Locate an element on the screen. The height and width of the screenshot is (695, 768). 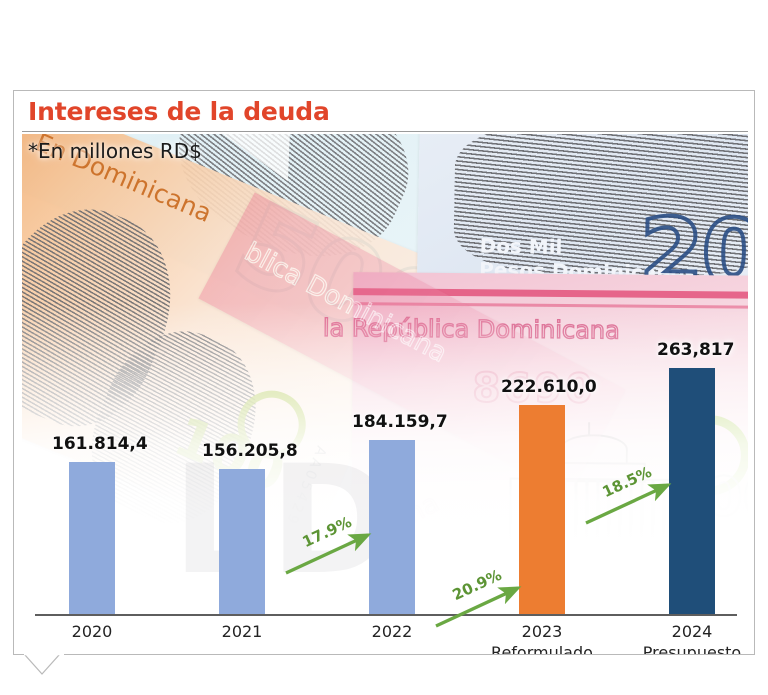
x-label-2023: 2023 Reformulado is located at coordinates (542, 638).